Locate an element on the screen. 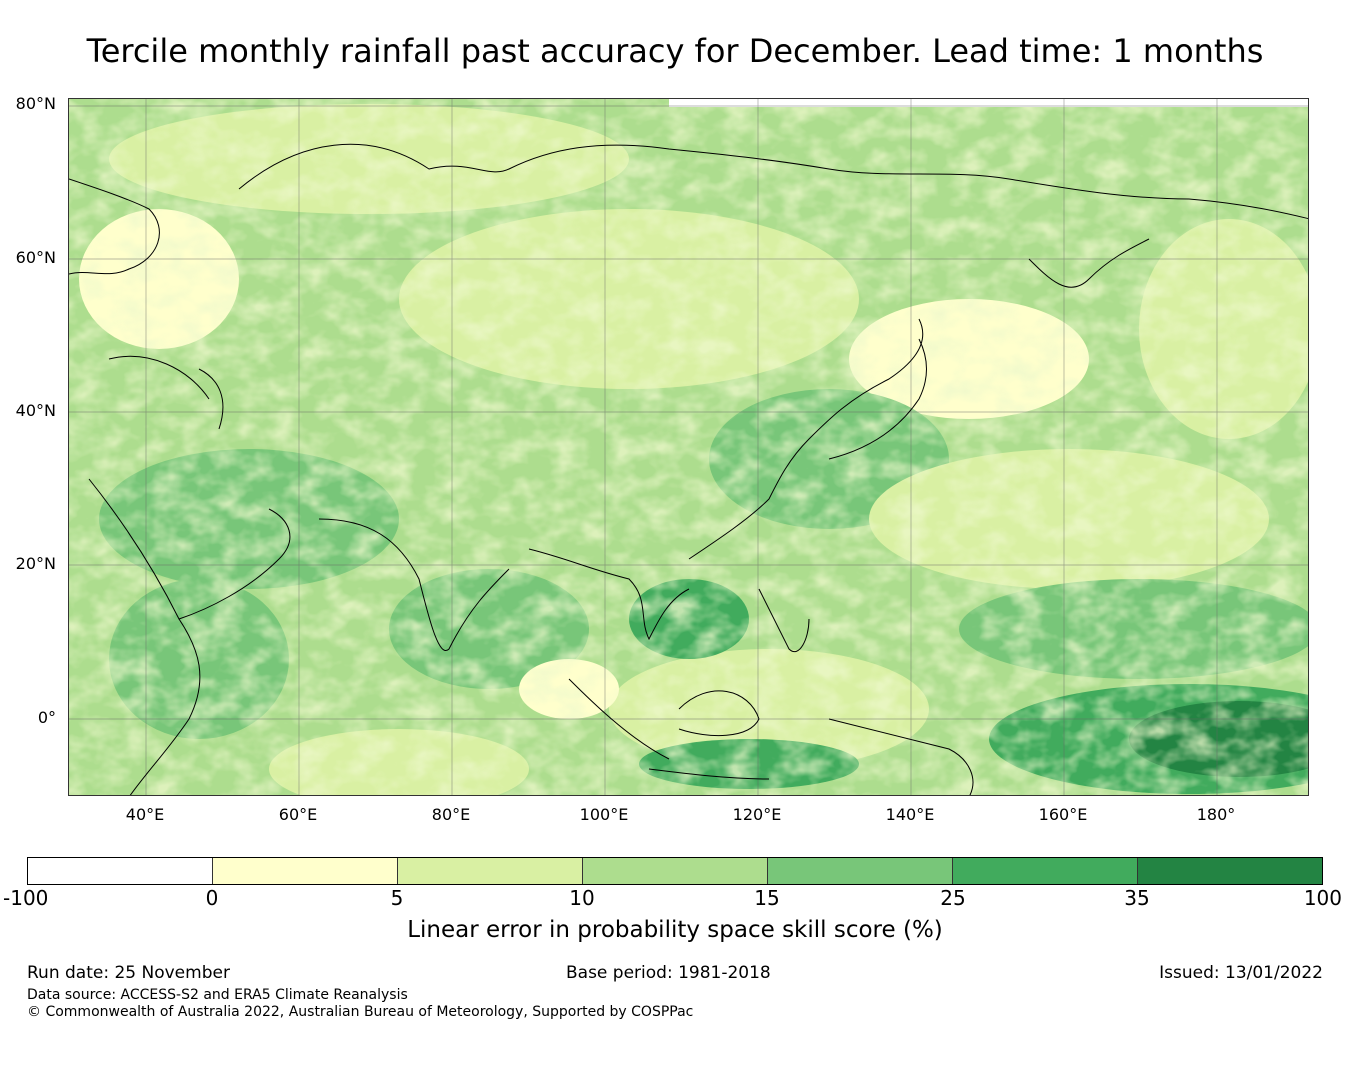 The image size is (1350, 1065). lat-tick-60n: 60°N is located at coordinates (35, 257).